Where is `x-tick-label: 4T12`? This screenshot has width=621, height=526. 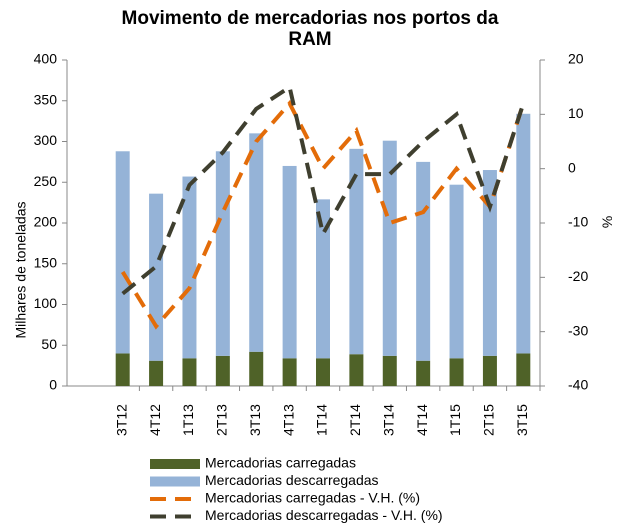
x-tick-label: 4T12 is located at coordinates (155, 420).